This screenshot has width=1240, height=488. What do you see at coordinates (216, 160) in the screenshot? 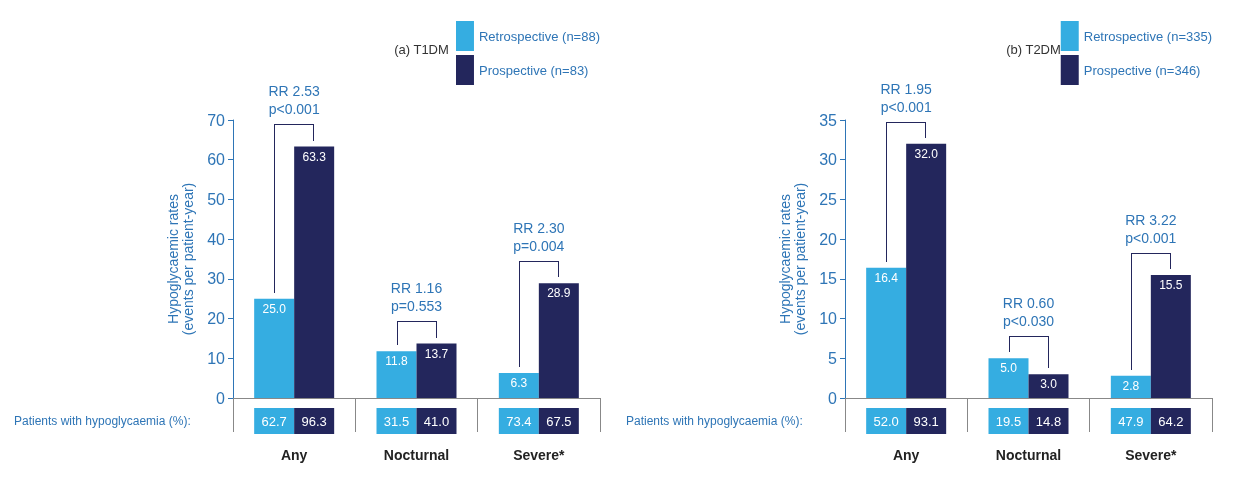
I see `y-tick-label: 60` at bounding box center [216, 160].